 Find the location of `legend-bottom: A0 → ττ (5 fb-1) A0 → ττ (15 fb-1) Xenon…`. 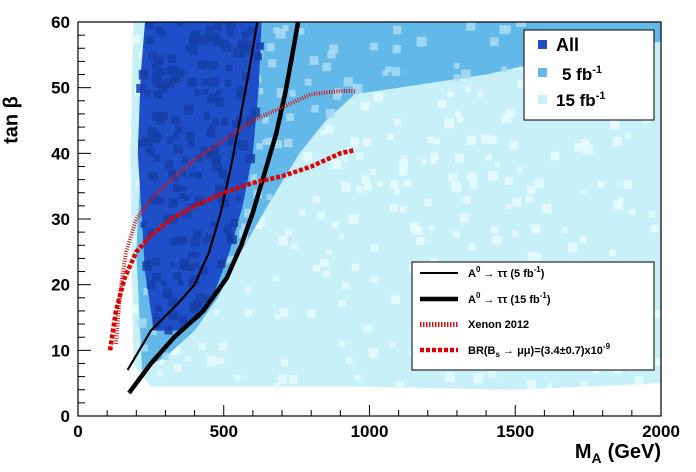

legend-bottom: A0 → ττ (5 fb-1) A0 → ττ (15 fb-1) Xenon… is located at coordinates (533, 316).